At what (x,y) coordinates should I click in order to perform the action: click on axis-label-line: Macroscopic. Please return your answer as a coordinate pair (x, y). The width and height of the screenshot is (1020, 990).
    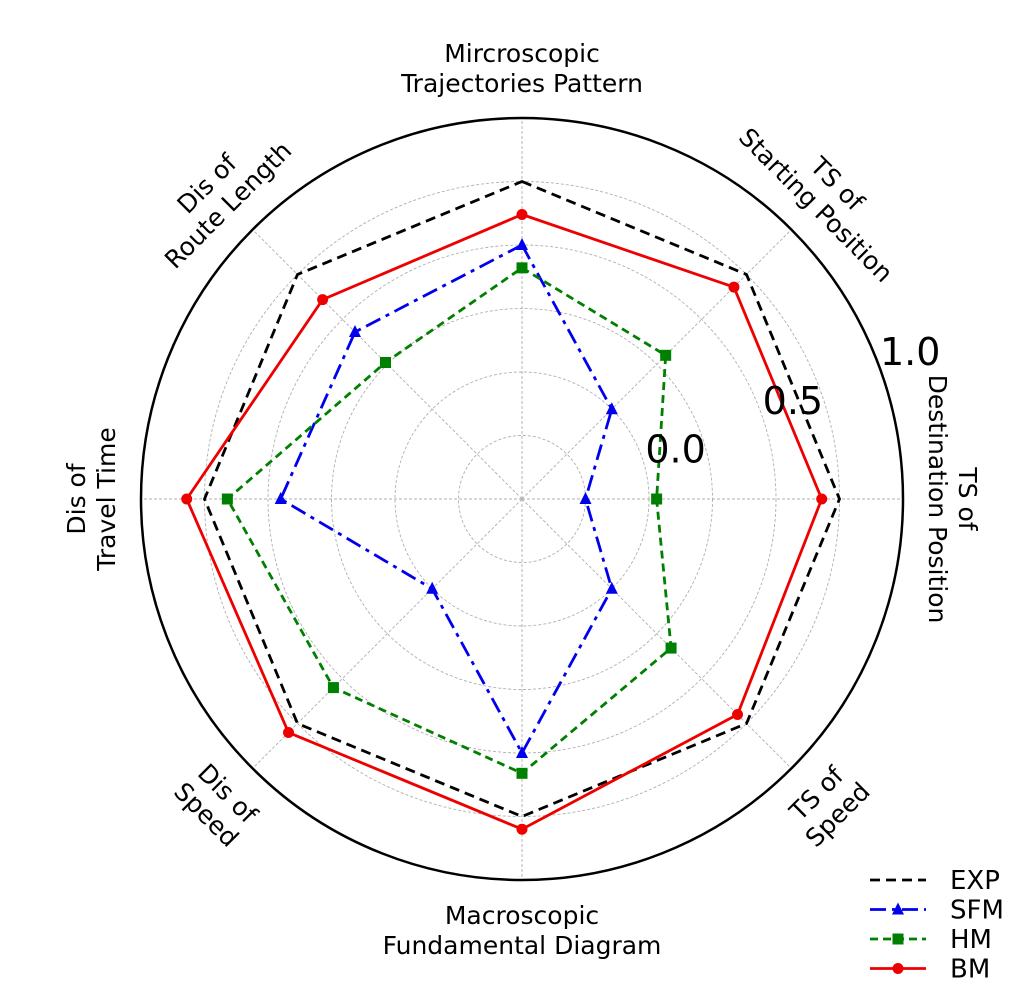
    Looking at the image, I should click on (522, 915).